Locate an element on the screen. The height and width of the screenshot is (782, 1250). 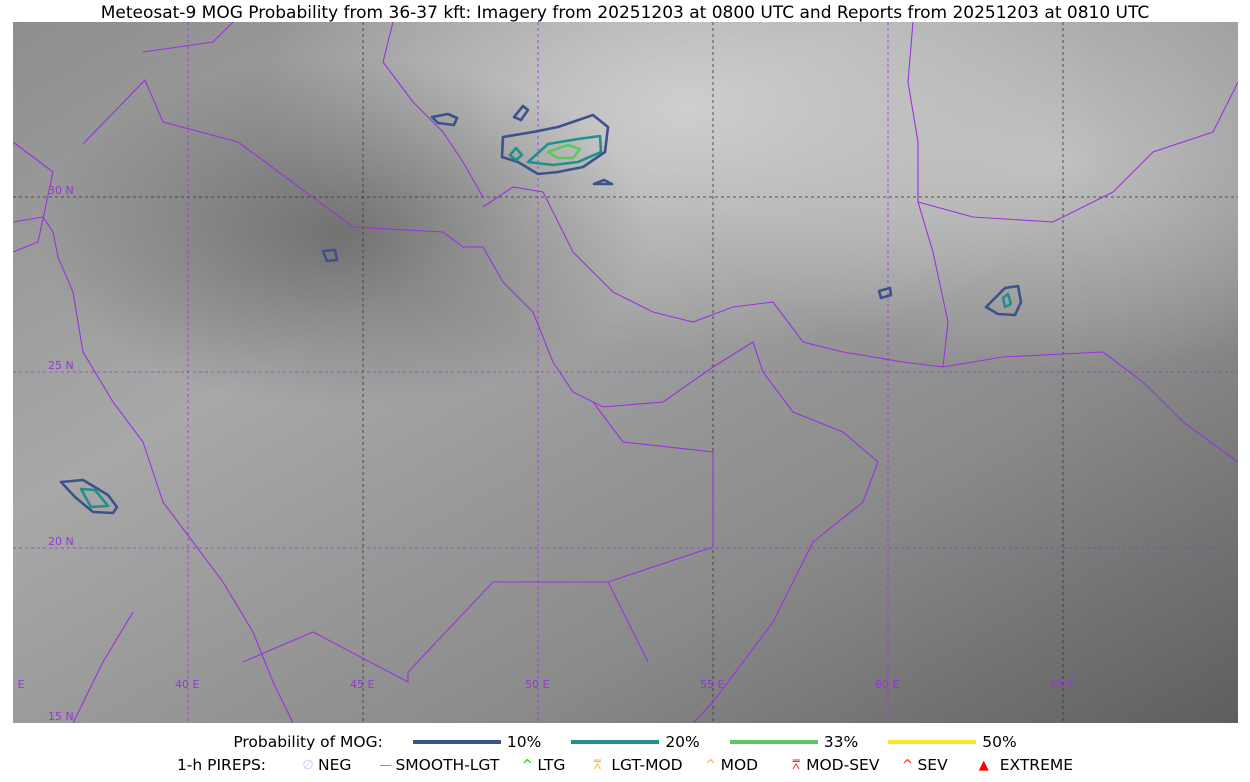
legend-label: EXTREME is located at coordinates (1036, 765).